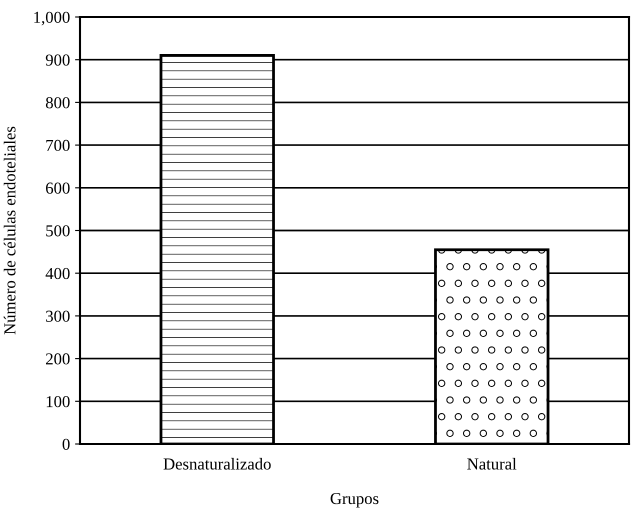  I want to click on y-tick-label: 200, so click(58, 359).